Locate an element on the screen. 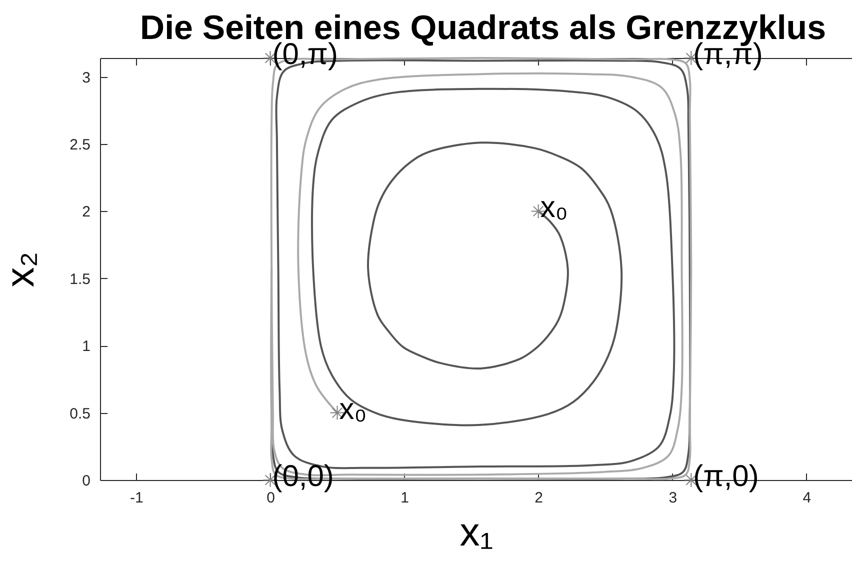 The height and width of the screenshot is (562, 852). x-tick-label: 4 is located at coordinates (807, 498).